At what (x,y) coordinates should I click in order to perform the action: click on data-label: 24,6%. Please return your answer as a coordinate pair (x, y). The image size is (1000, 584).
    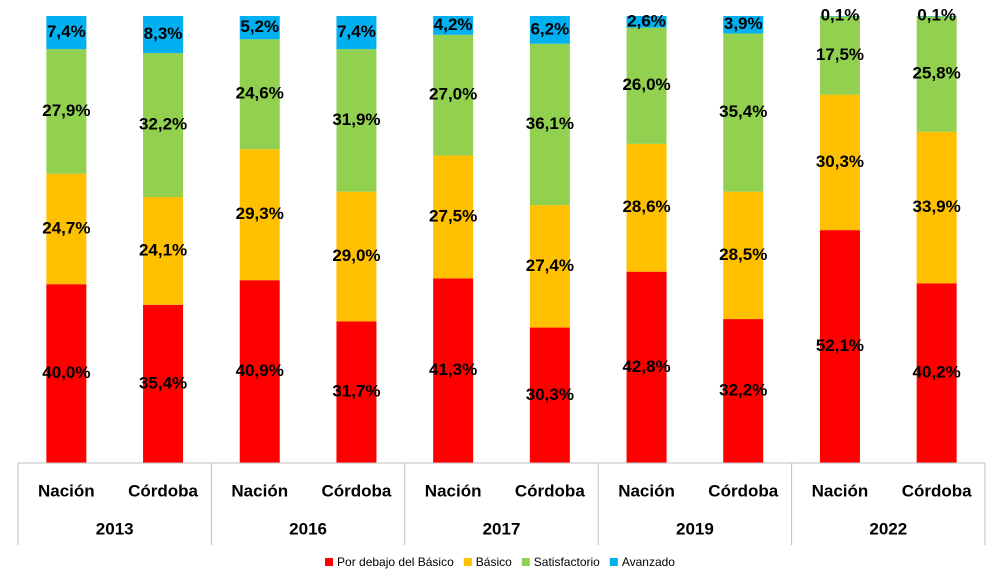
    Looking at the image, I should click on (260, 93).